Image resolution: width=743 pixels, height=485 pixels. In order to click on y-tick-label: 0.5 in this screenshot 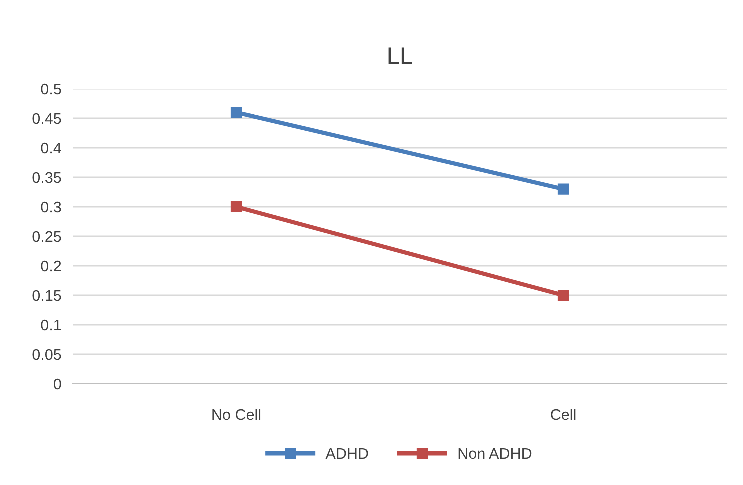, I will do `click(51, 89)`.